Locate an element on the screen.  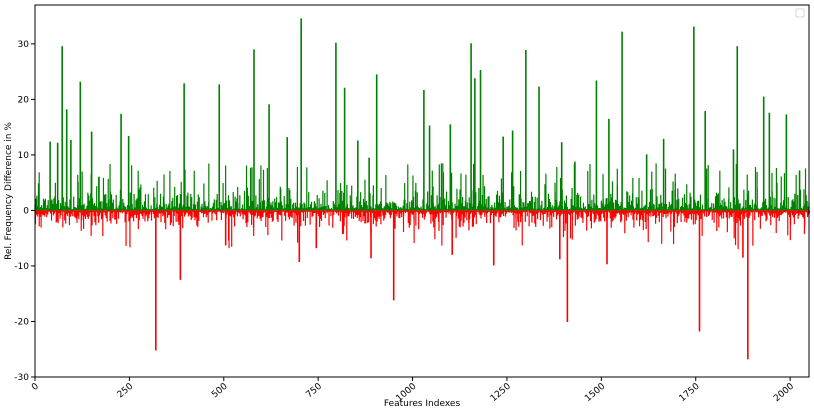
y-tick-label: -10 is located at coordinates (21, 267).